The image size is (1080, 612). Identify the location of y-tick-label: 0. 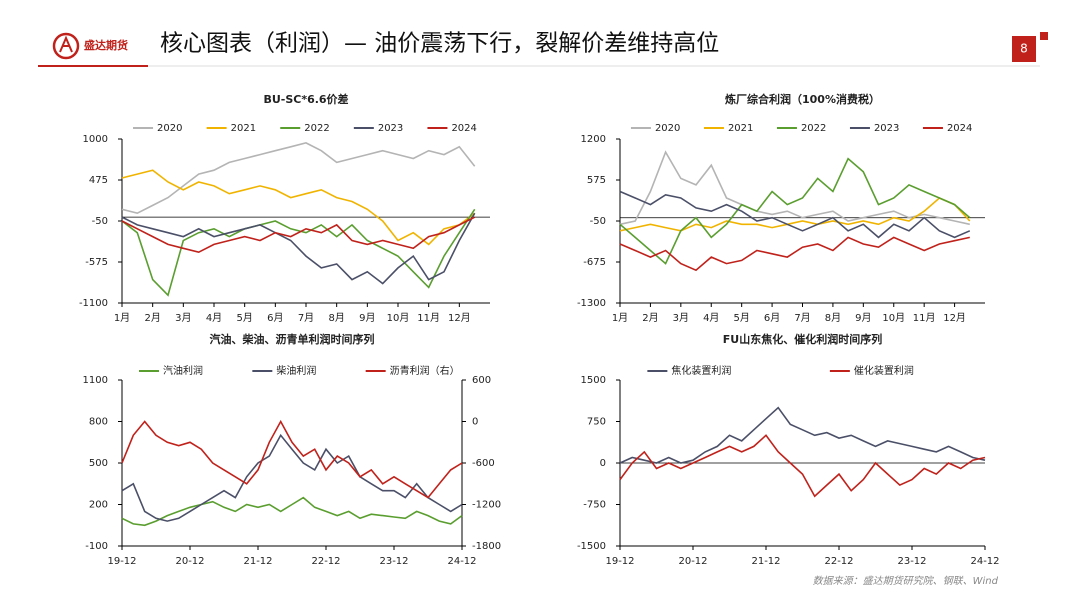
(603, 463).